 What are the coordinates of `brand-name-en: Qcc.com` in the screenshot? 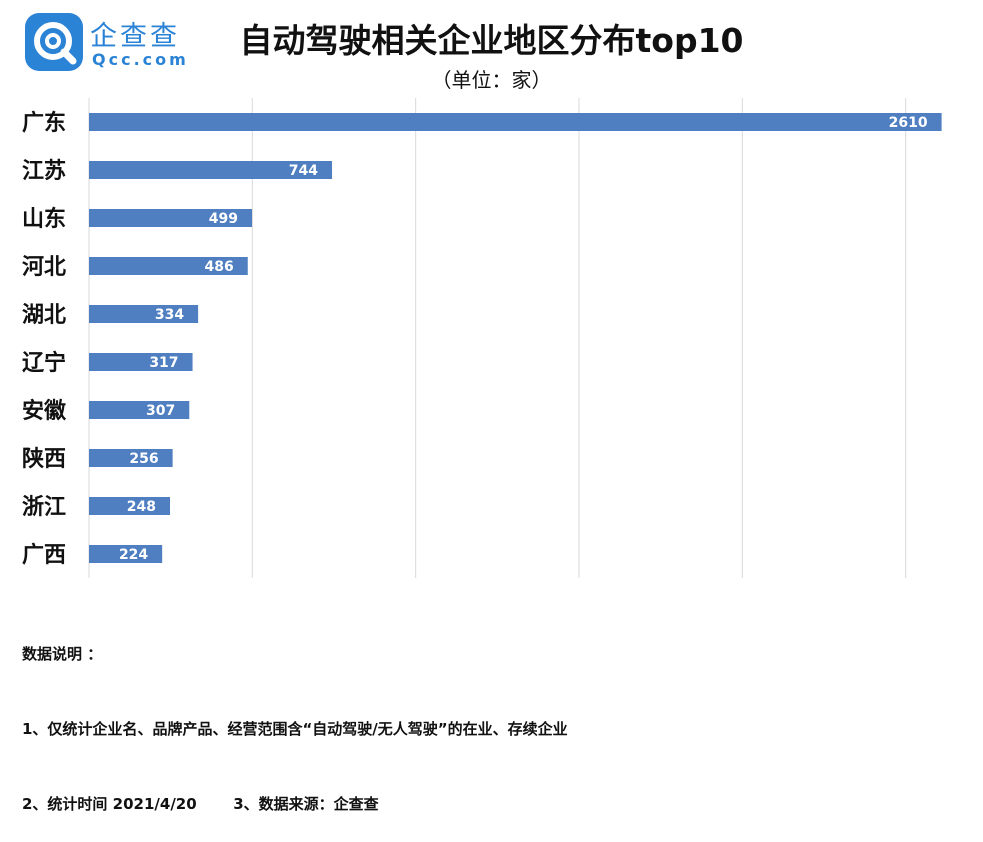 It's located at (140, 59).